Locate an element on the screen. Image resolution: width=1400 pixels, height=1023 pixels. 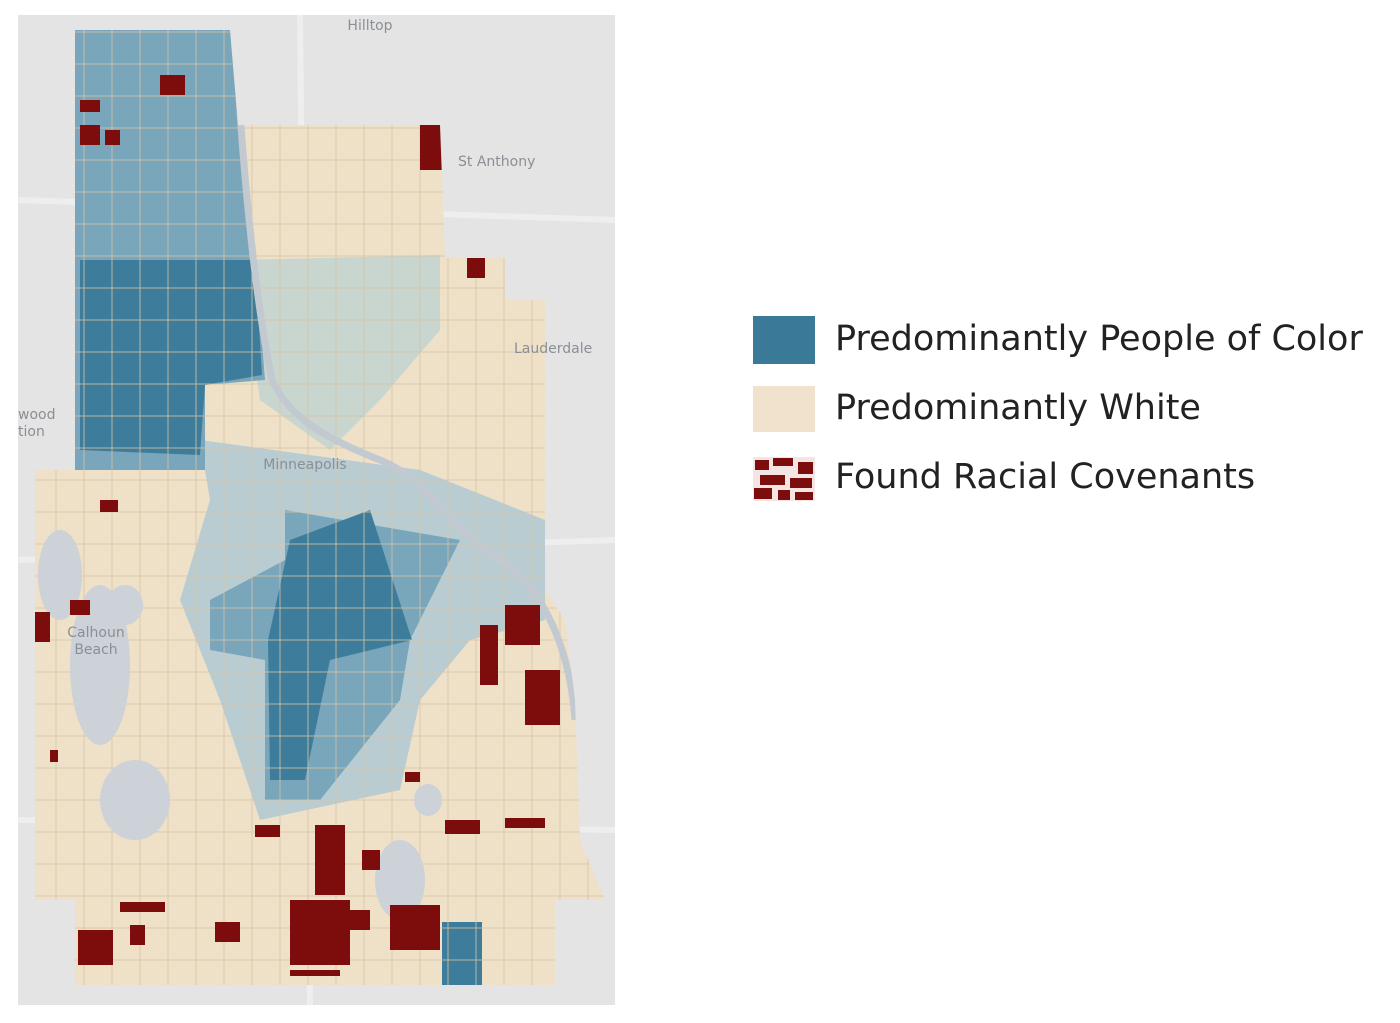
place-label: wood is located at coordinates (36, 415).